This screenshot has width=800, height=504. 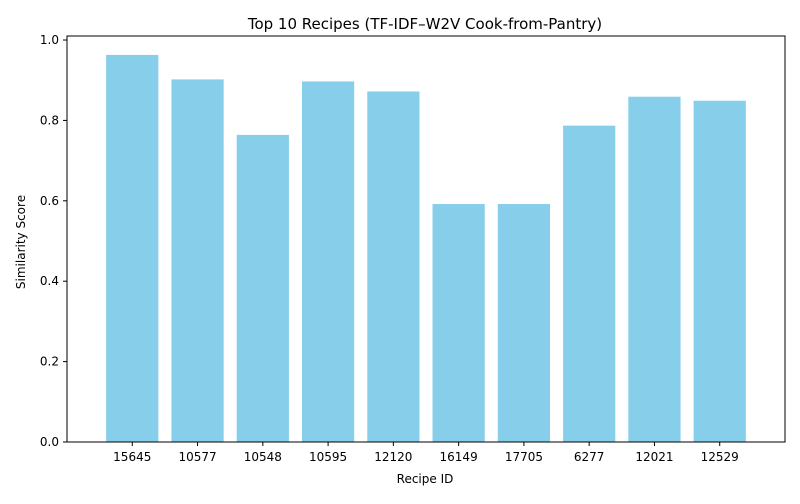 I want to click on y-tick-label: 1.0, so click(x=49, y=40).